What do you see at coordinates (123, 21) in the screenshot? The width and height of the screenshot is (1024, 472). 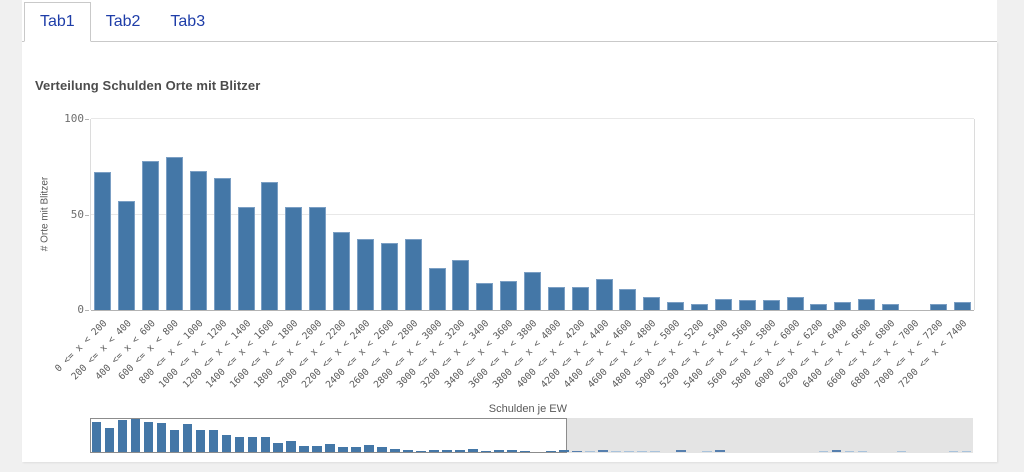 I see `tab-tab2: Tab2` at bounding box center [123, 21].